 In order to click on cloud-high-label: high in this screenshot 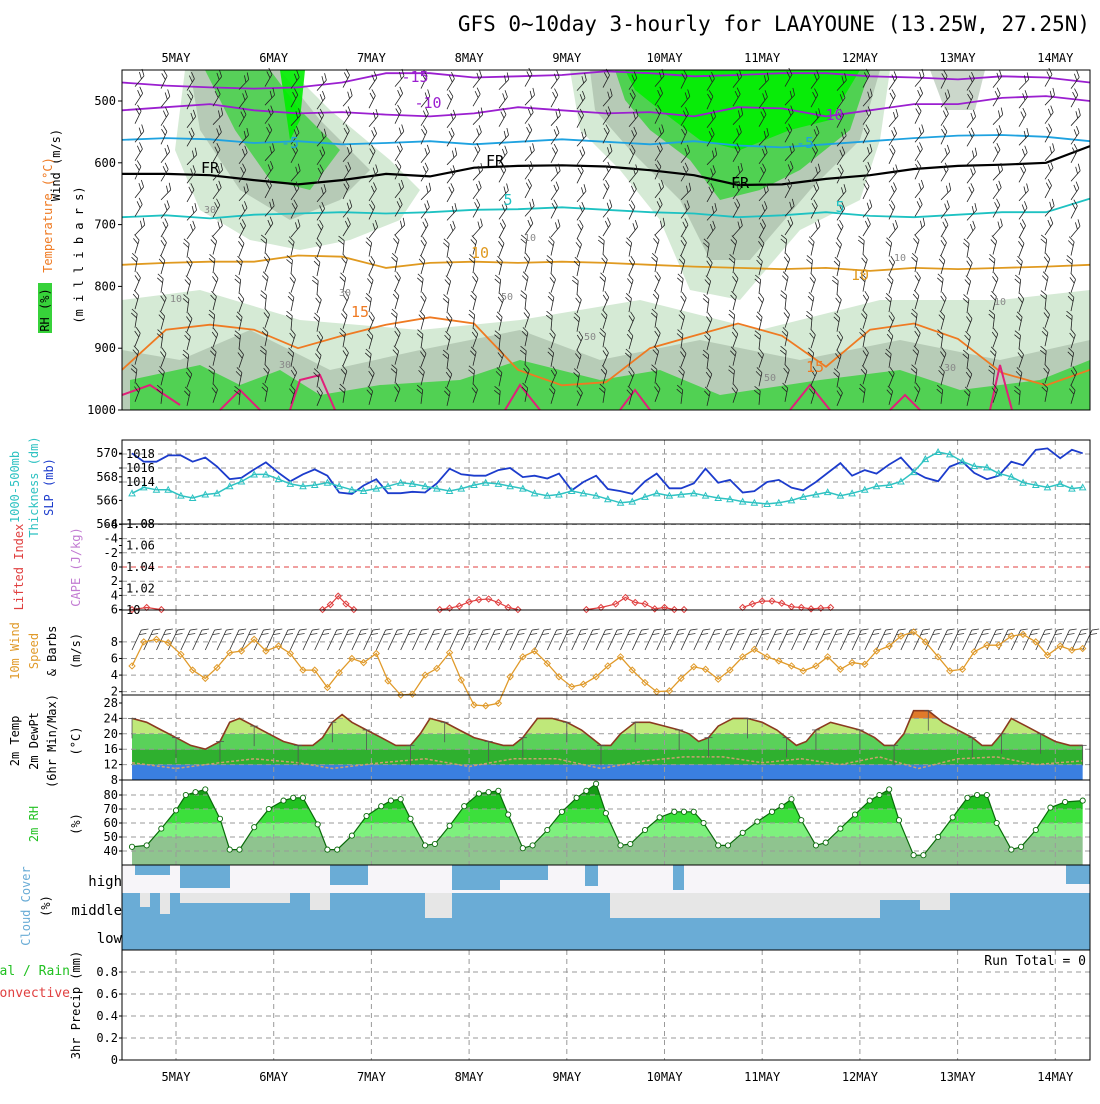, I will do `click(105, 882)`.